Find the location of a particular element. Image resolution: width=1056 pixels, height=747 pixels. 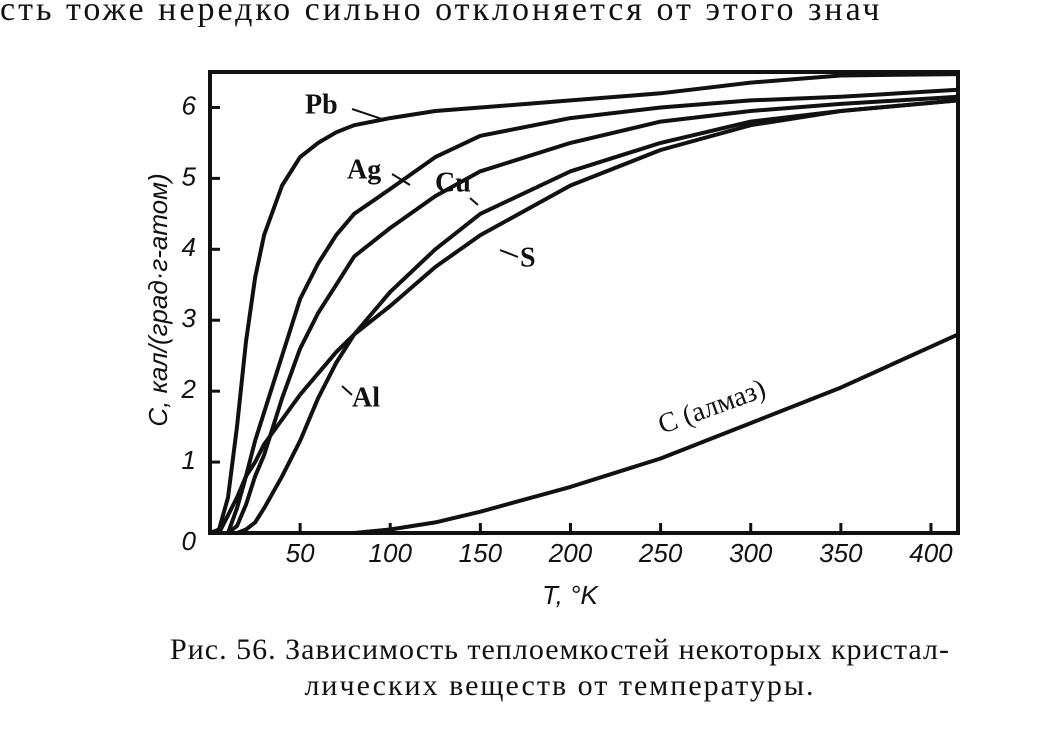

x-axis-label: T, °K is located at coordinates (570, 595).